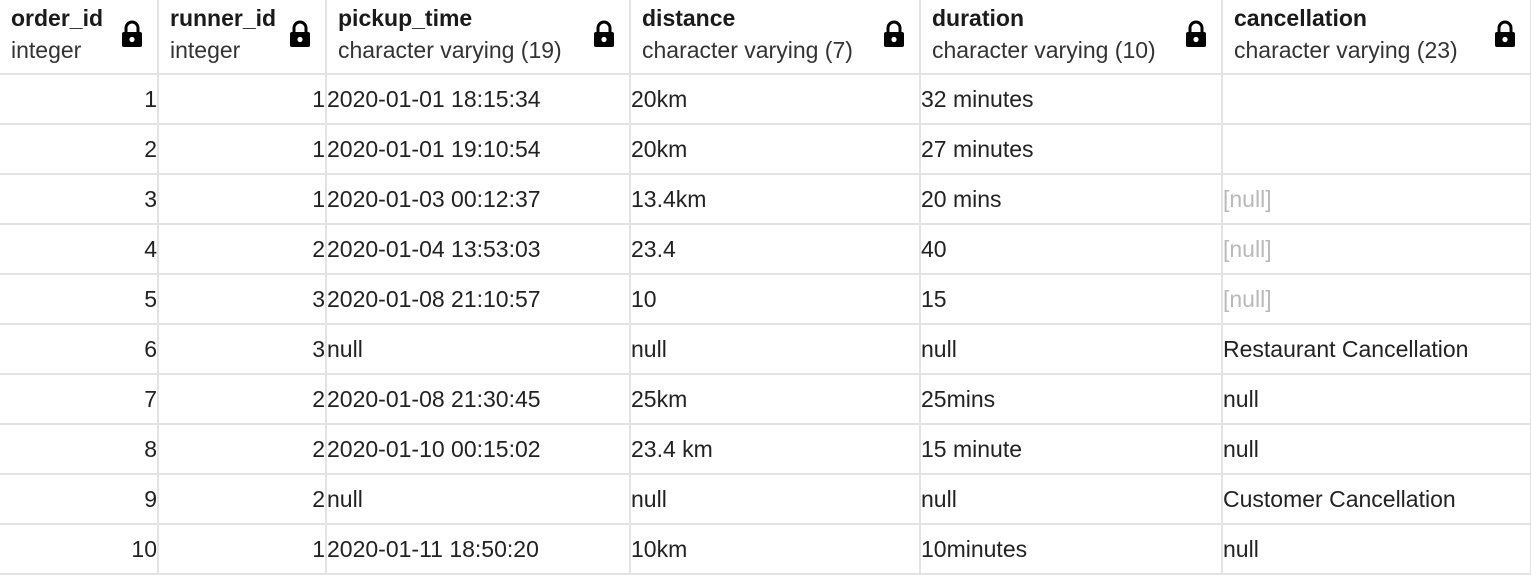 This screenshot has width=1531, height=575. I want to click on cell-duration: 27 minutes, so click(1071, 149).